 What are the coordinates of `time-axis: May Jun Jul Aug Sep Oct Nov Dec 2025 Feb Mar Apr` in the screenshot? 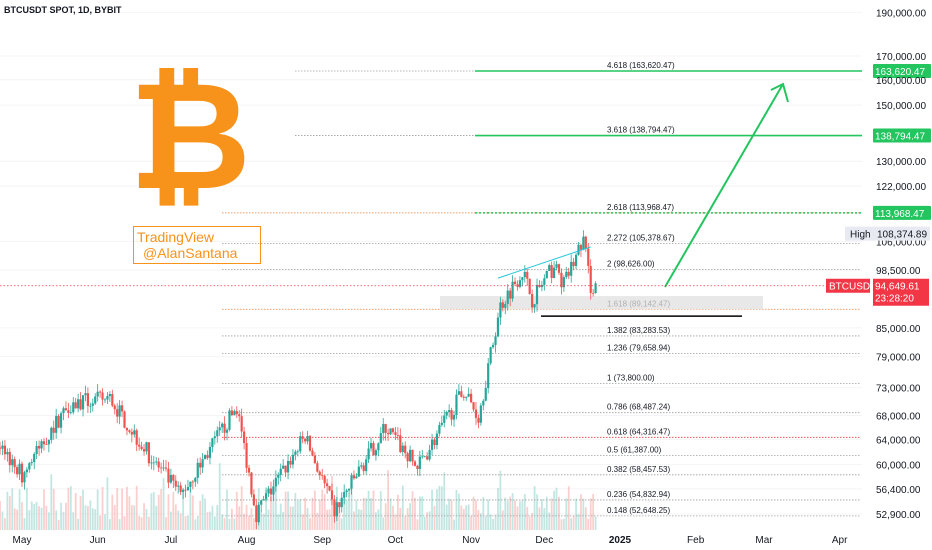 It's located at (431, 540).